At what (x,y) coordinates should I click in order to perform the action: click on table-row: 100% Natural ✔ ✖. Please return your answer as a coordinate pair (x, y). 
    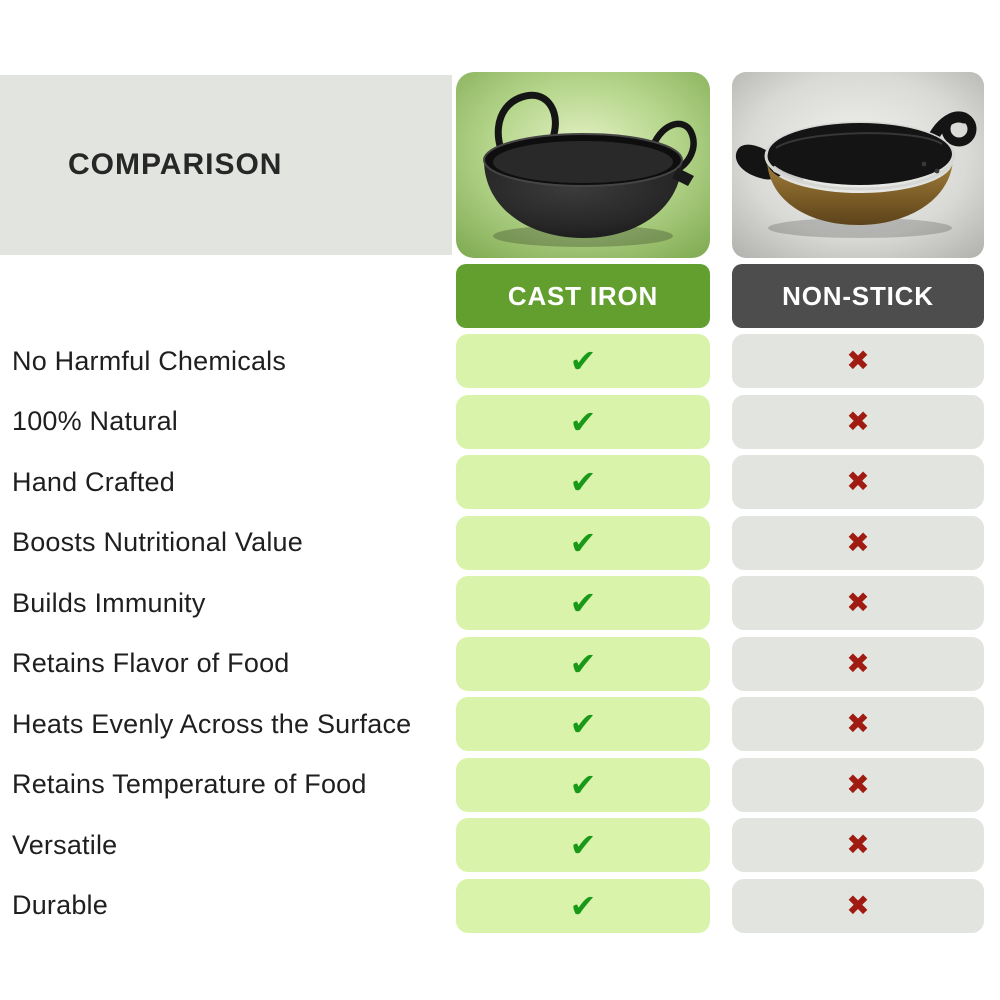
    Looking at the image, I should click on (500, 425).